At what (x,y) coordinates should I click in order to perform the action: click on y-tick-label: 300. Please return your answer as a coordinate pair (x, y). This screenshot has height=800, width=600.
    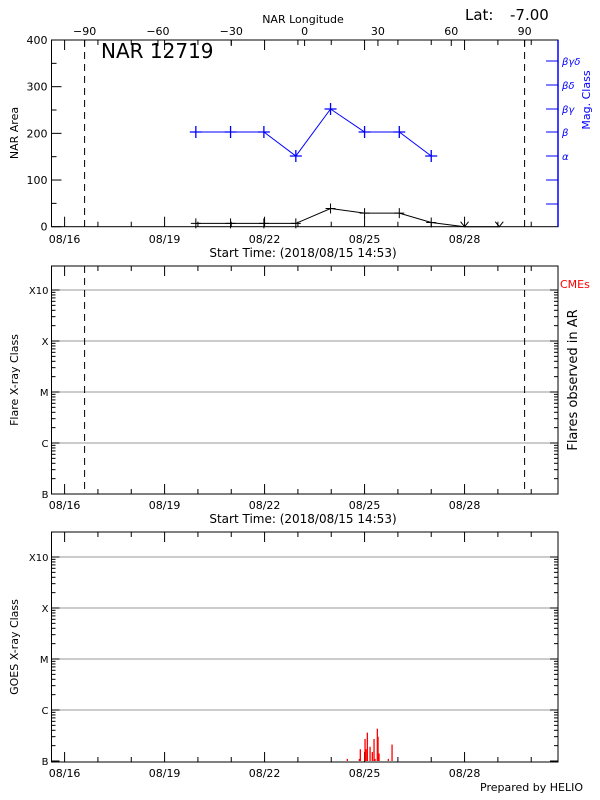
    Looking at the image, I should click on (37, 87).